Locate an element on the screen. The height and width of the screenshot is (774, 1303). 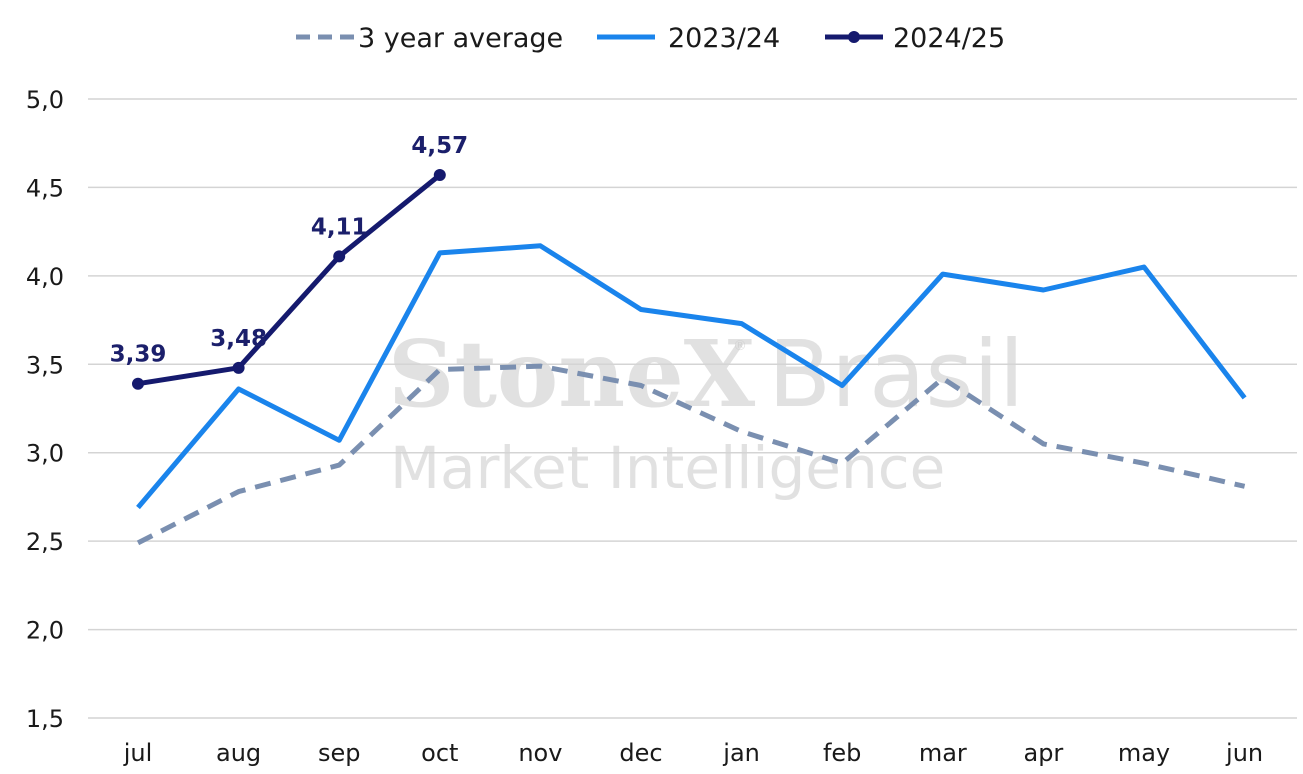
legend-marker is located at coordinates (854, 37).